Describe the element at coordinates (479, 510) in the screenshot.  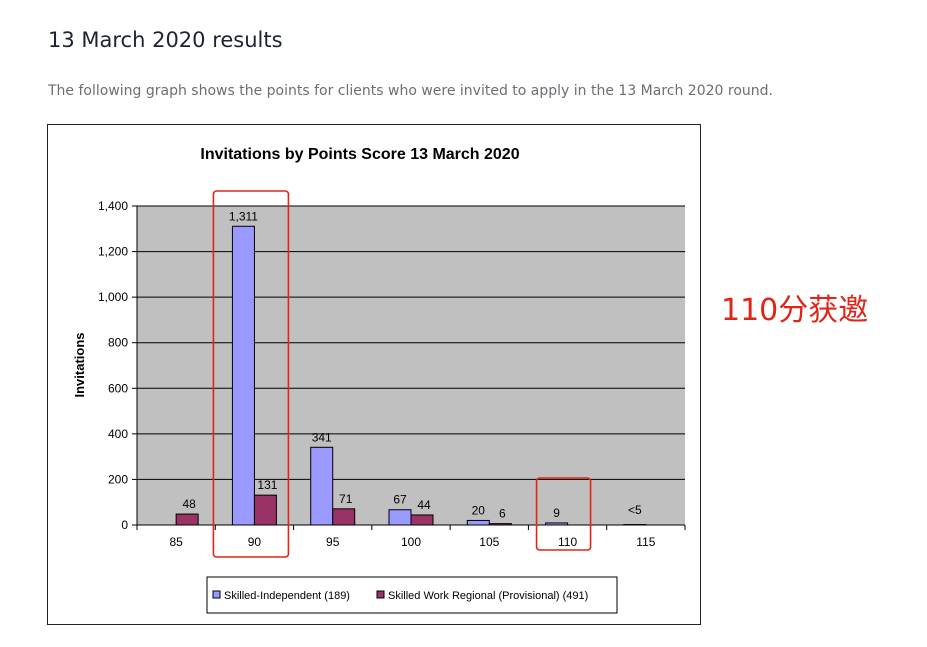
I see `data-label: 20` at that location.